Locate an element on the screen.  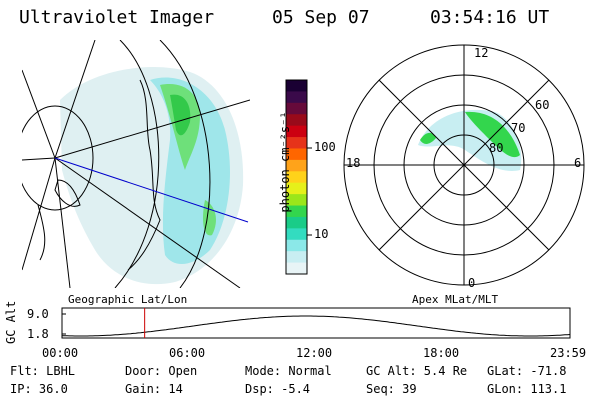
alt-xtick-3: 18:00 is located at coordinates (441, 353).